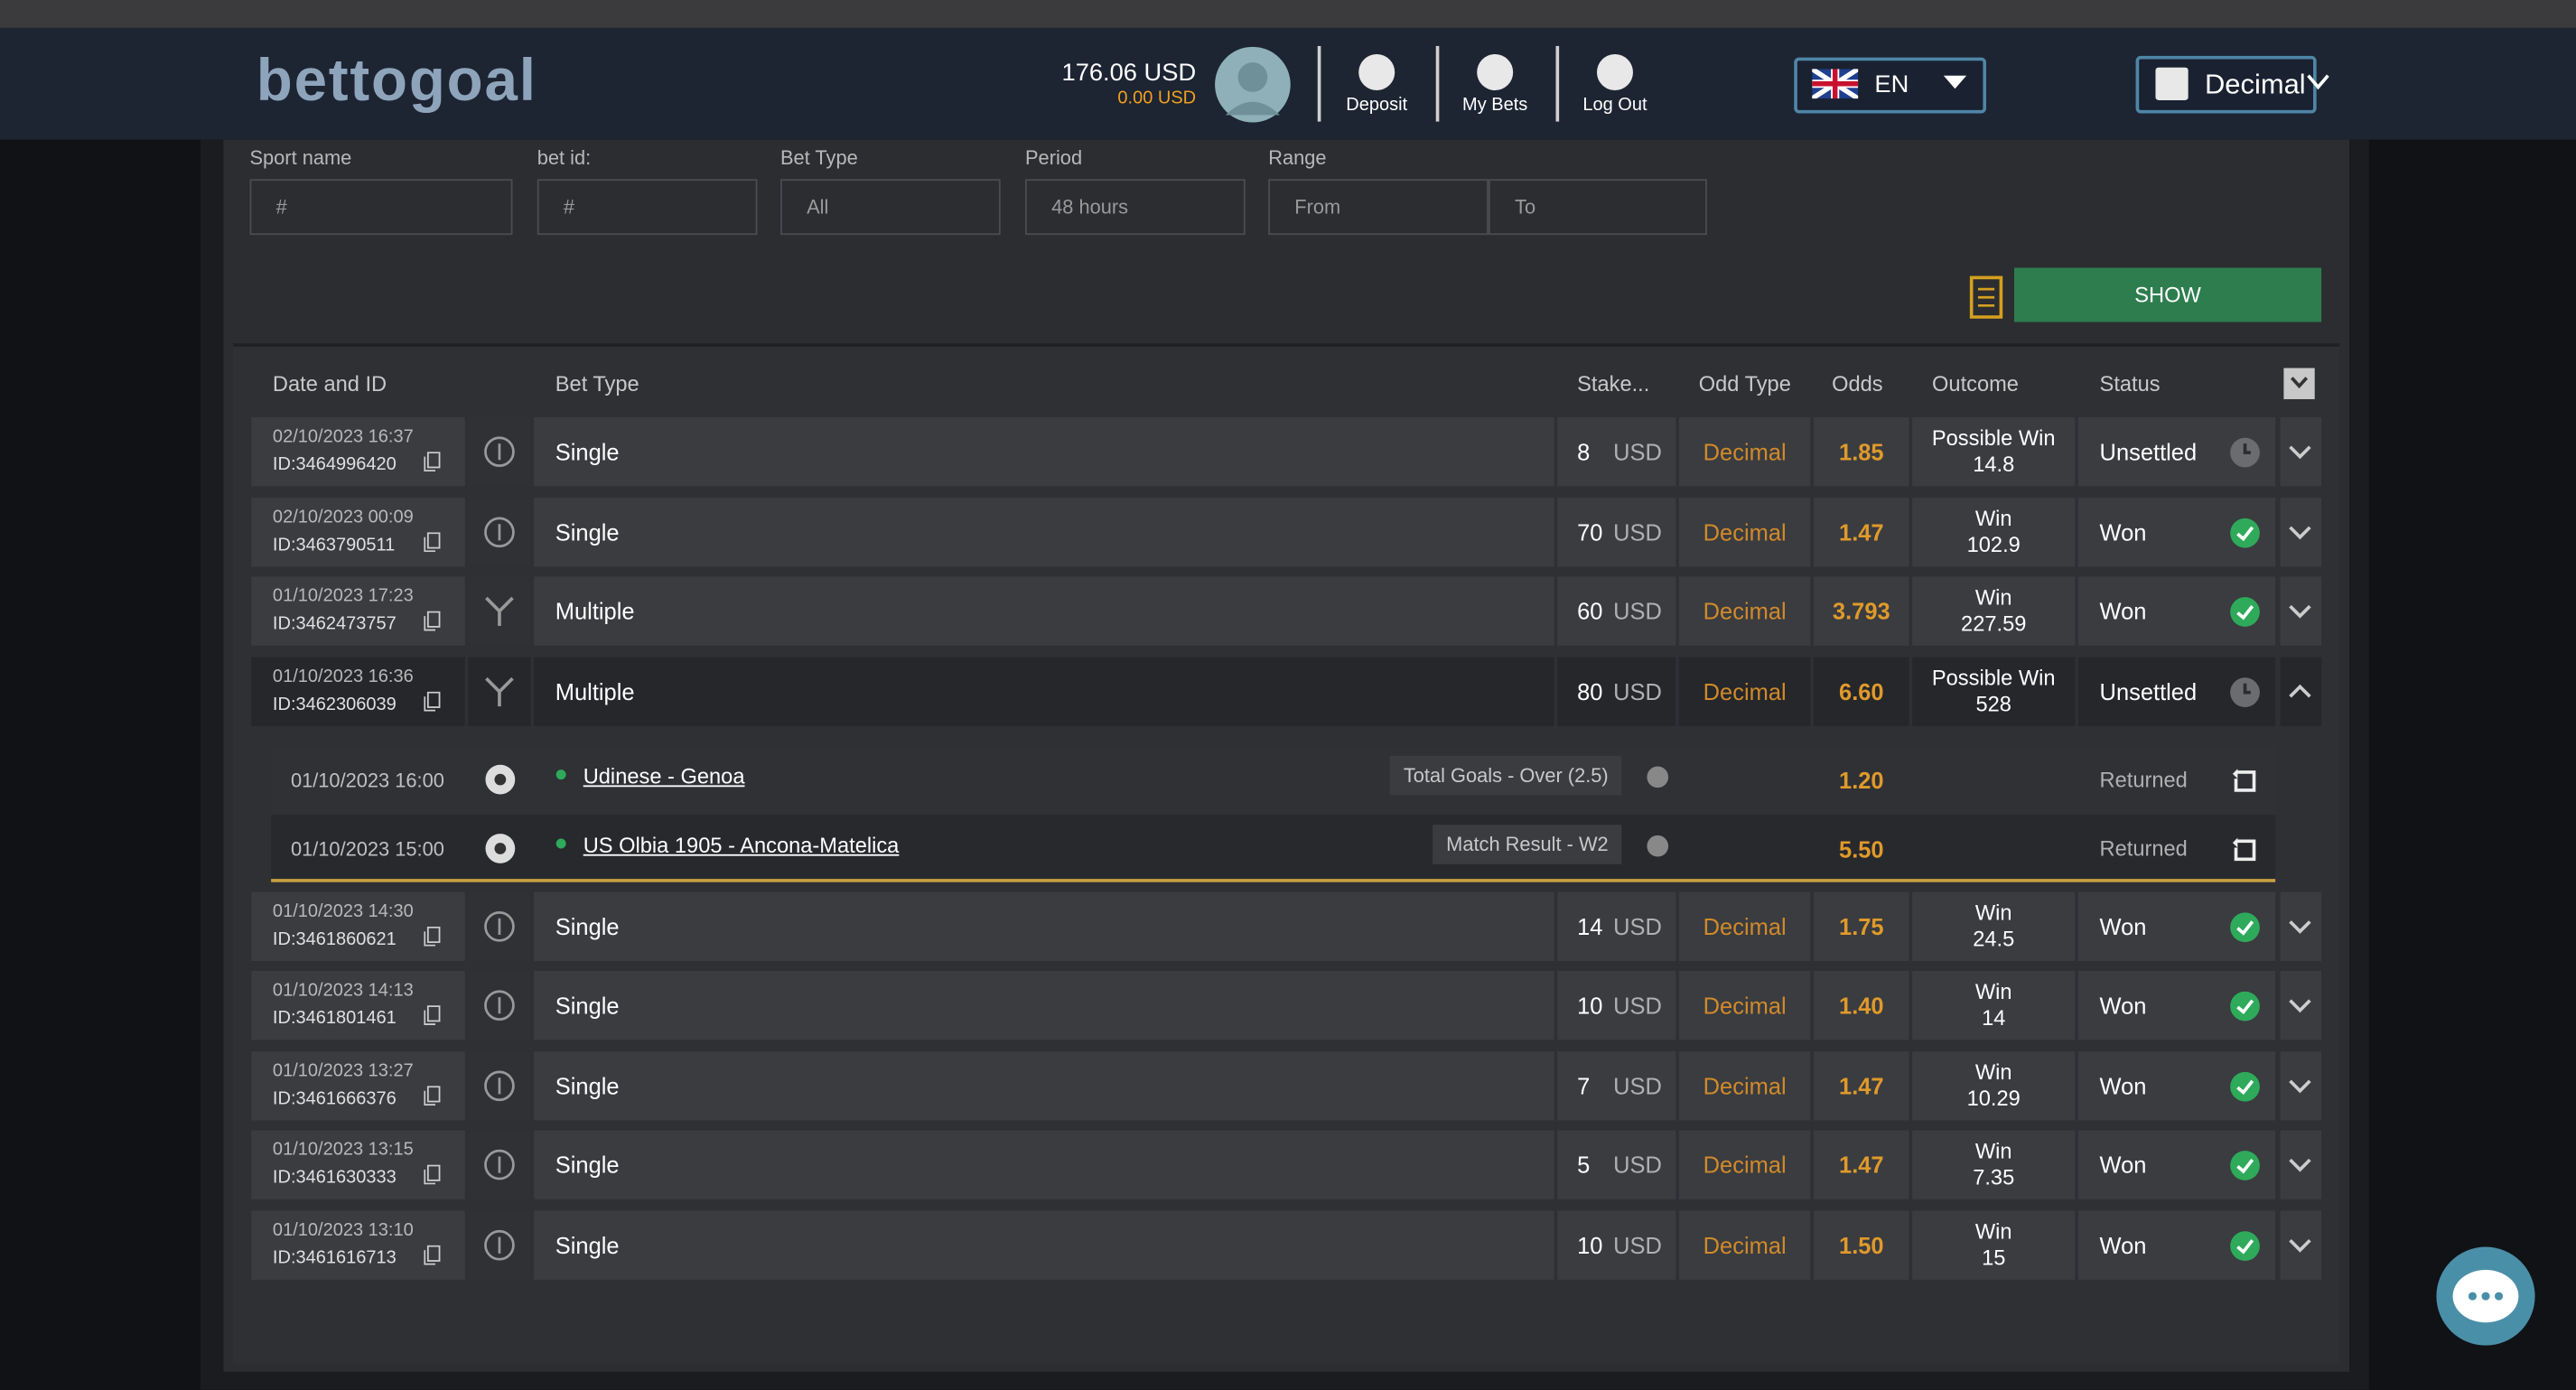 This screenshot has height=1390, width=2576. I want to click on filter-input, so click(380, 207).